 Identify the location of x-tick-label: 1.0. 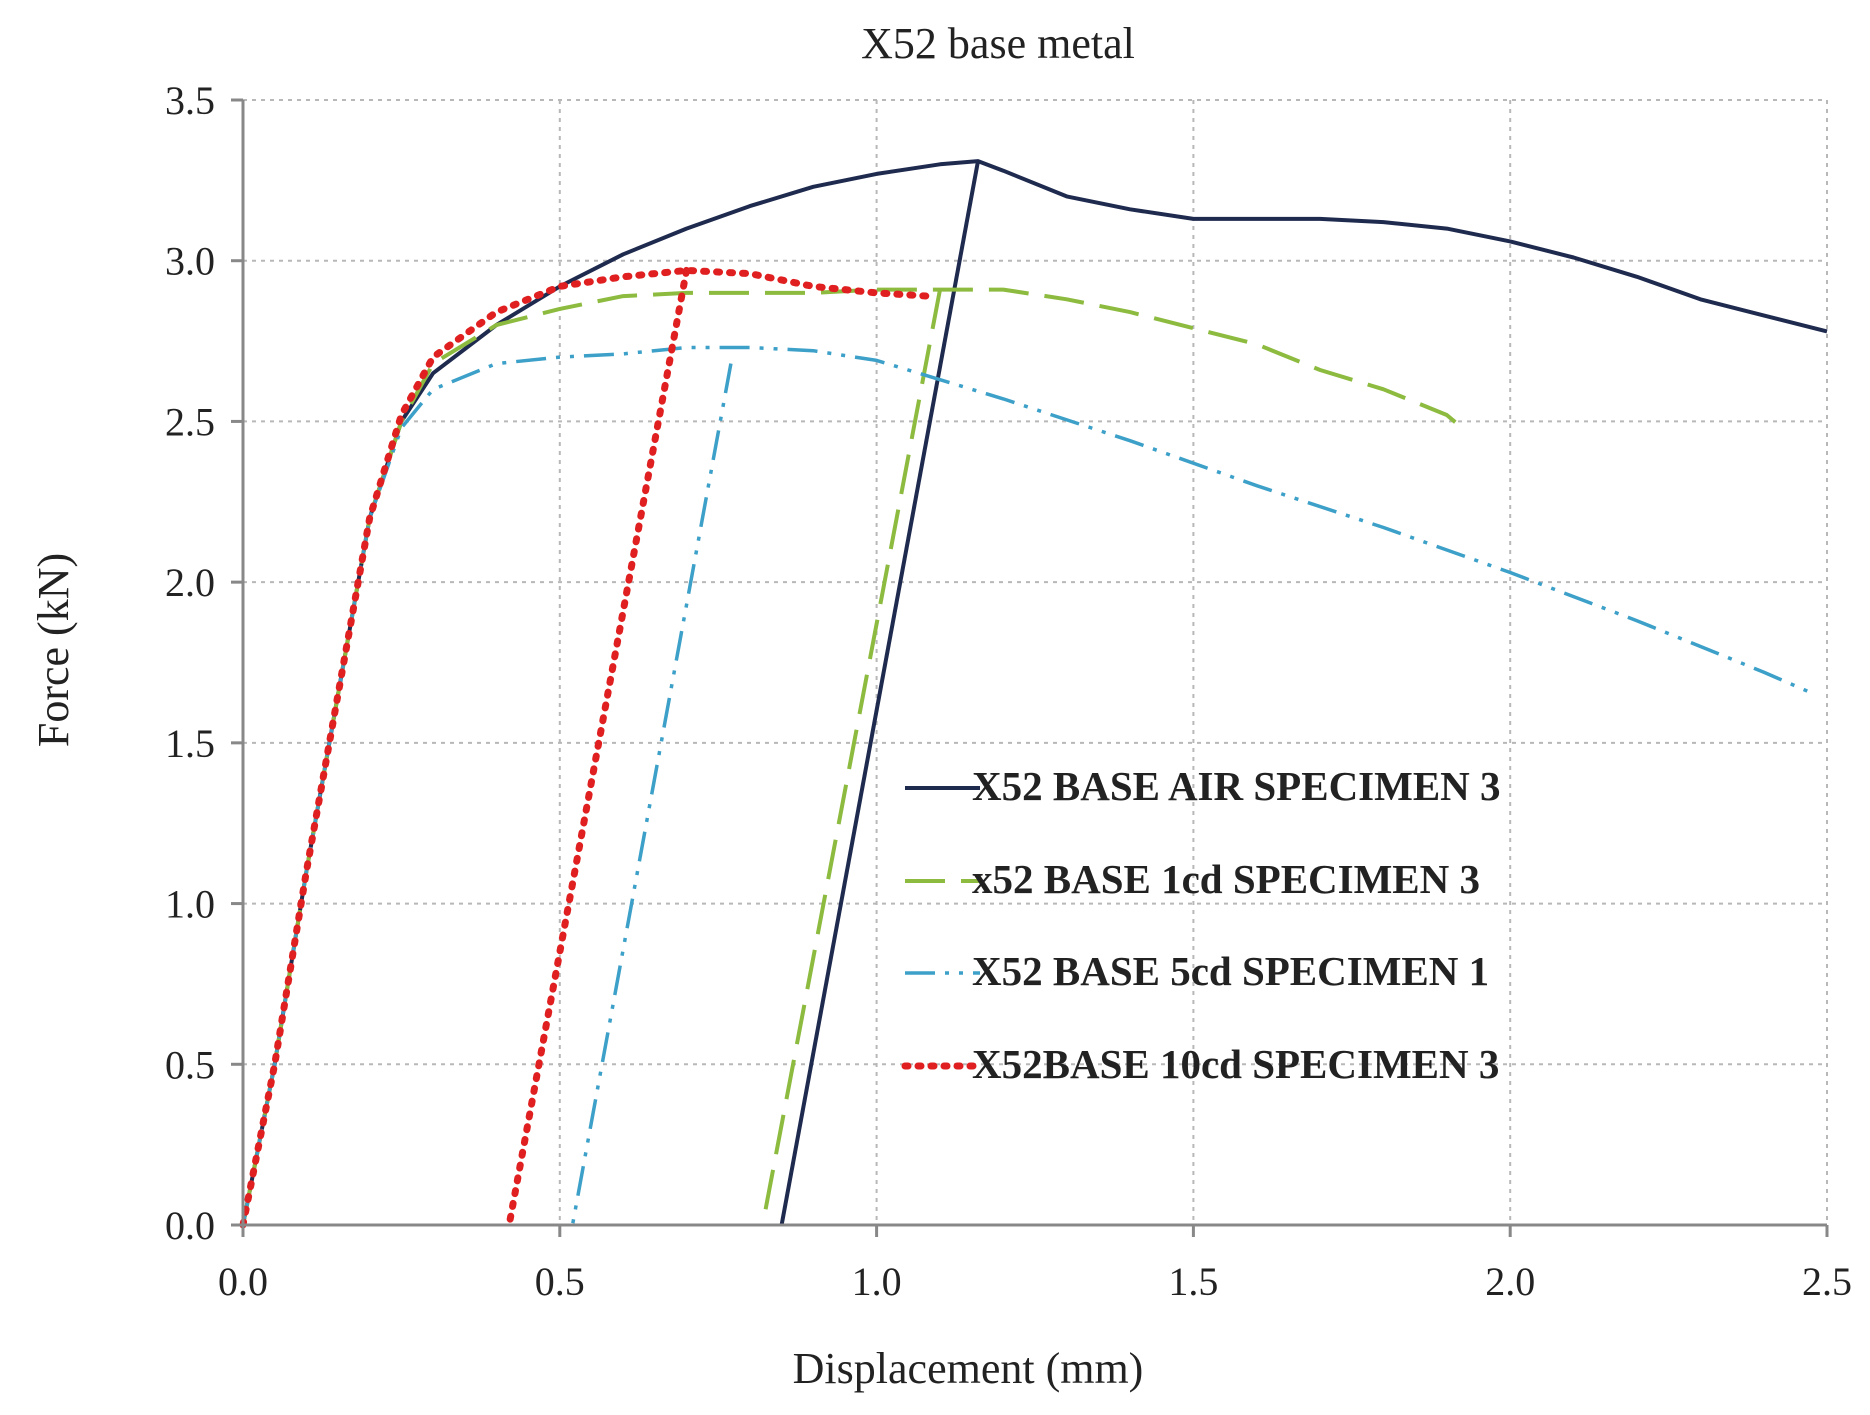
(877, 1281).